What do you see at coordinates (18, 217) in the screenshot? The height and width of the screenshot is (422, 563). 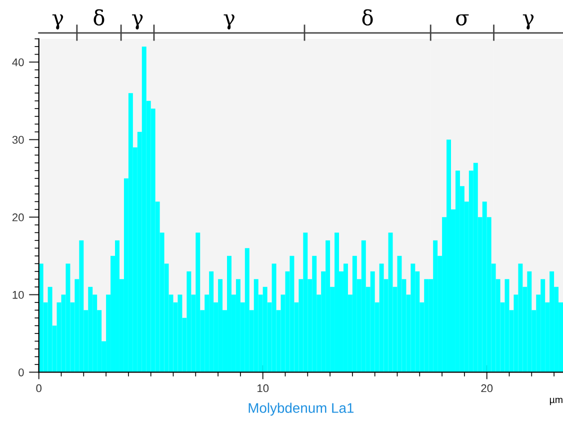 I see `y-tick-label: 20` at bounding box center [18, 217].